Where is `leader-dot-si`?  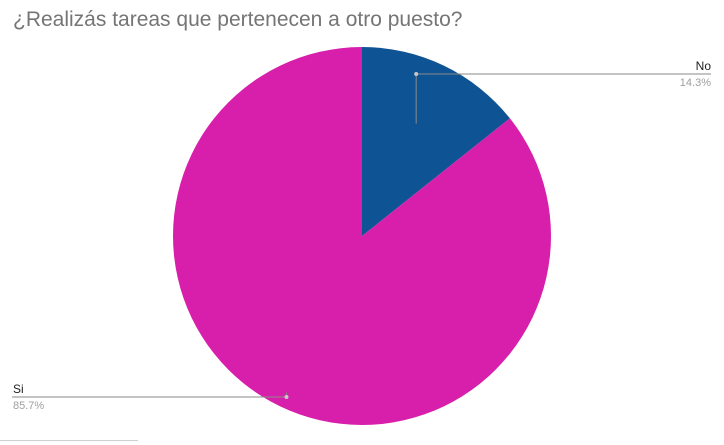
leader-dot-si is located at coordinates (286, 397).